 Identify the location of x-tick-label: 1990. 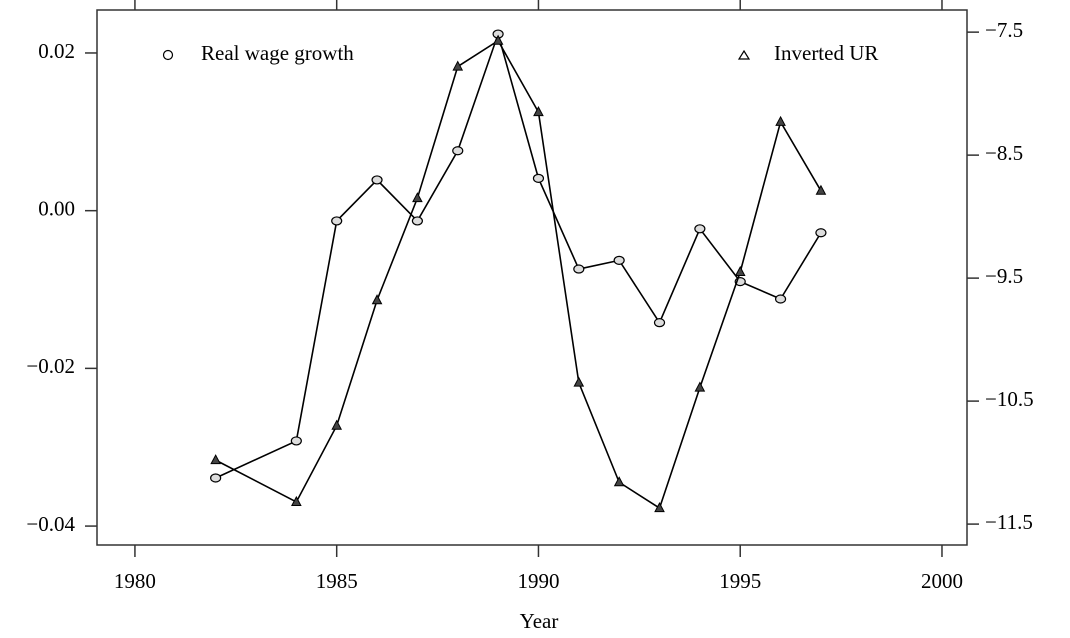
(538, 581).